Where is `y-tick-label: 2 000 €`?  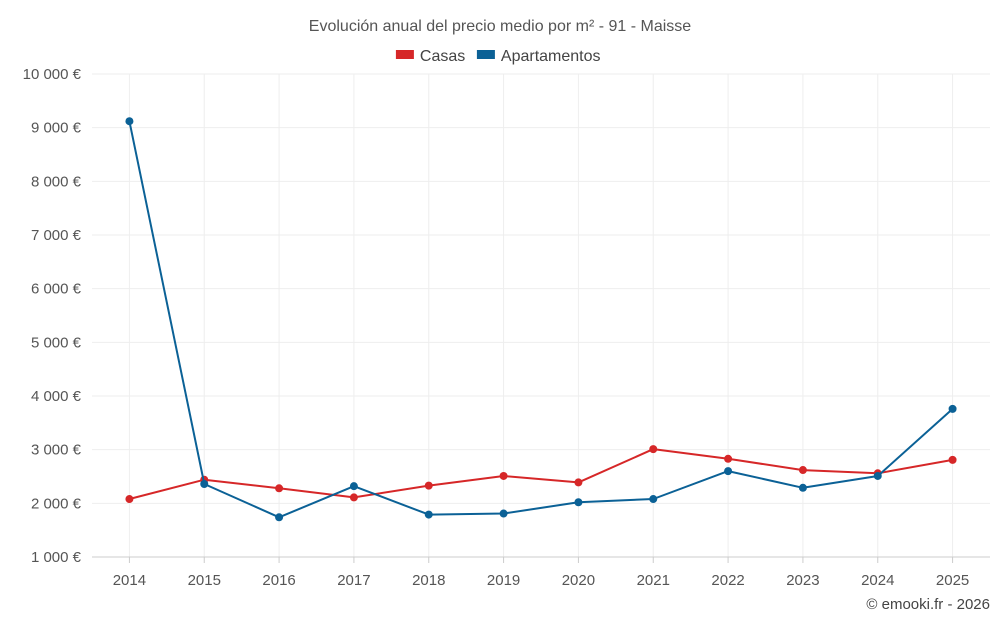 y-tick-label: 2 000 € is located at coordinates (56, 503).